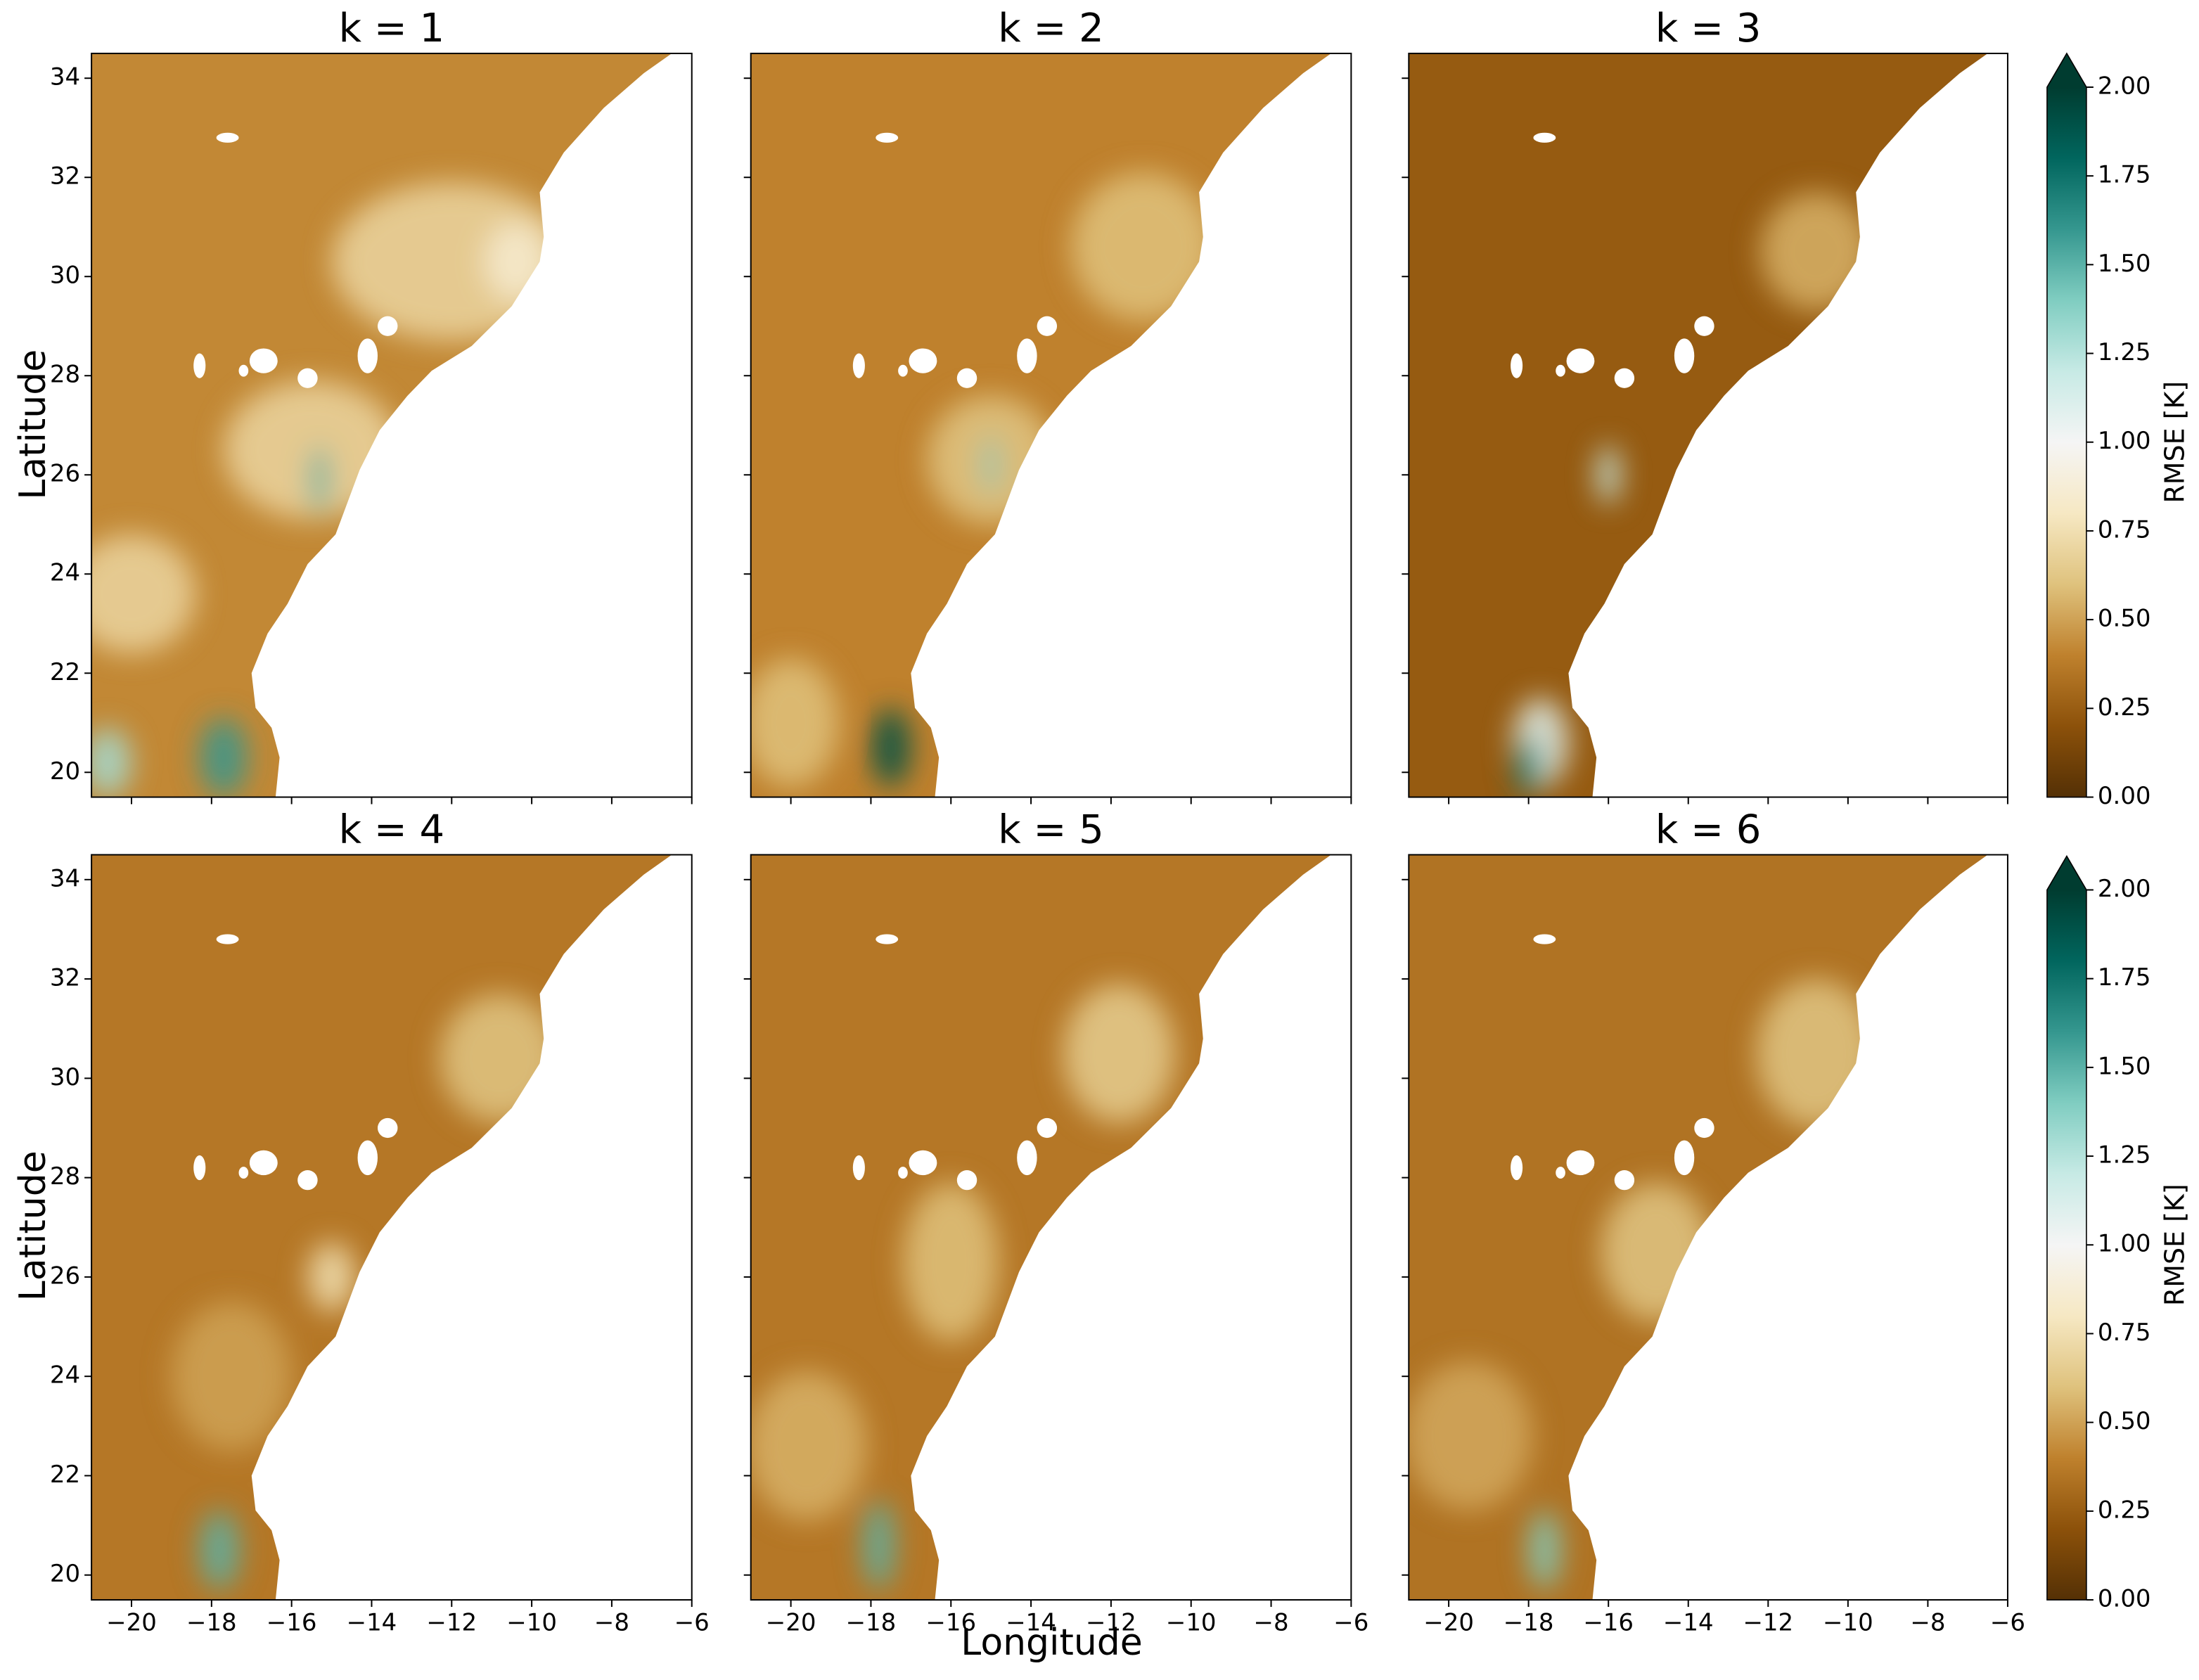  What do you see at coordinates (2125, 529) in the screenshot?
I see `colorbar-tick-label: 0.75` at bounding box center [2125, 529].